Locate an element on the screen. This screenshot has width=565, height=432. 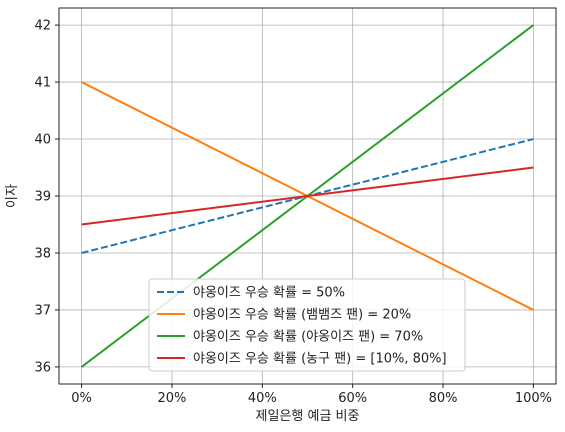
x-tick-label: 100% is located at coordinates (533, 398).